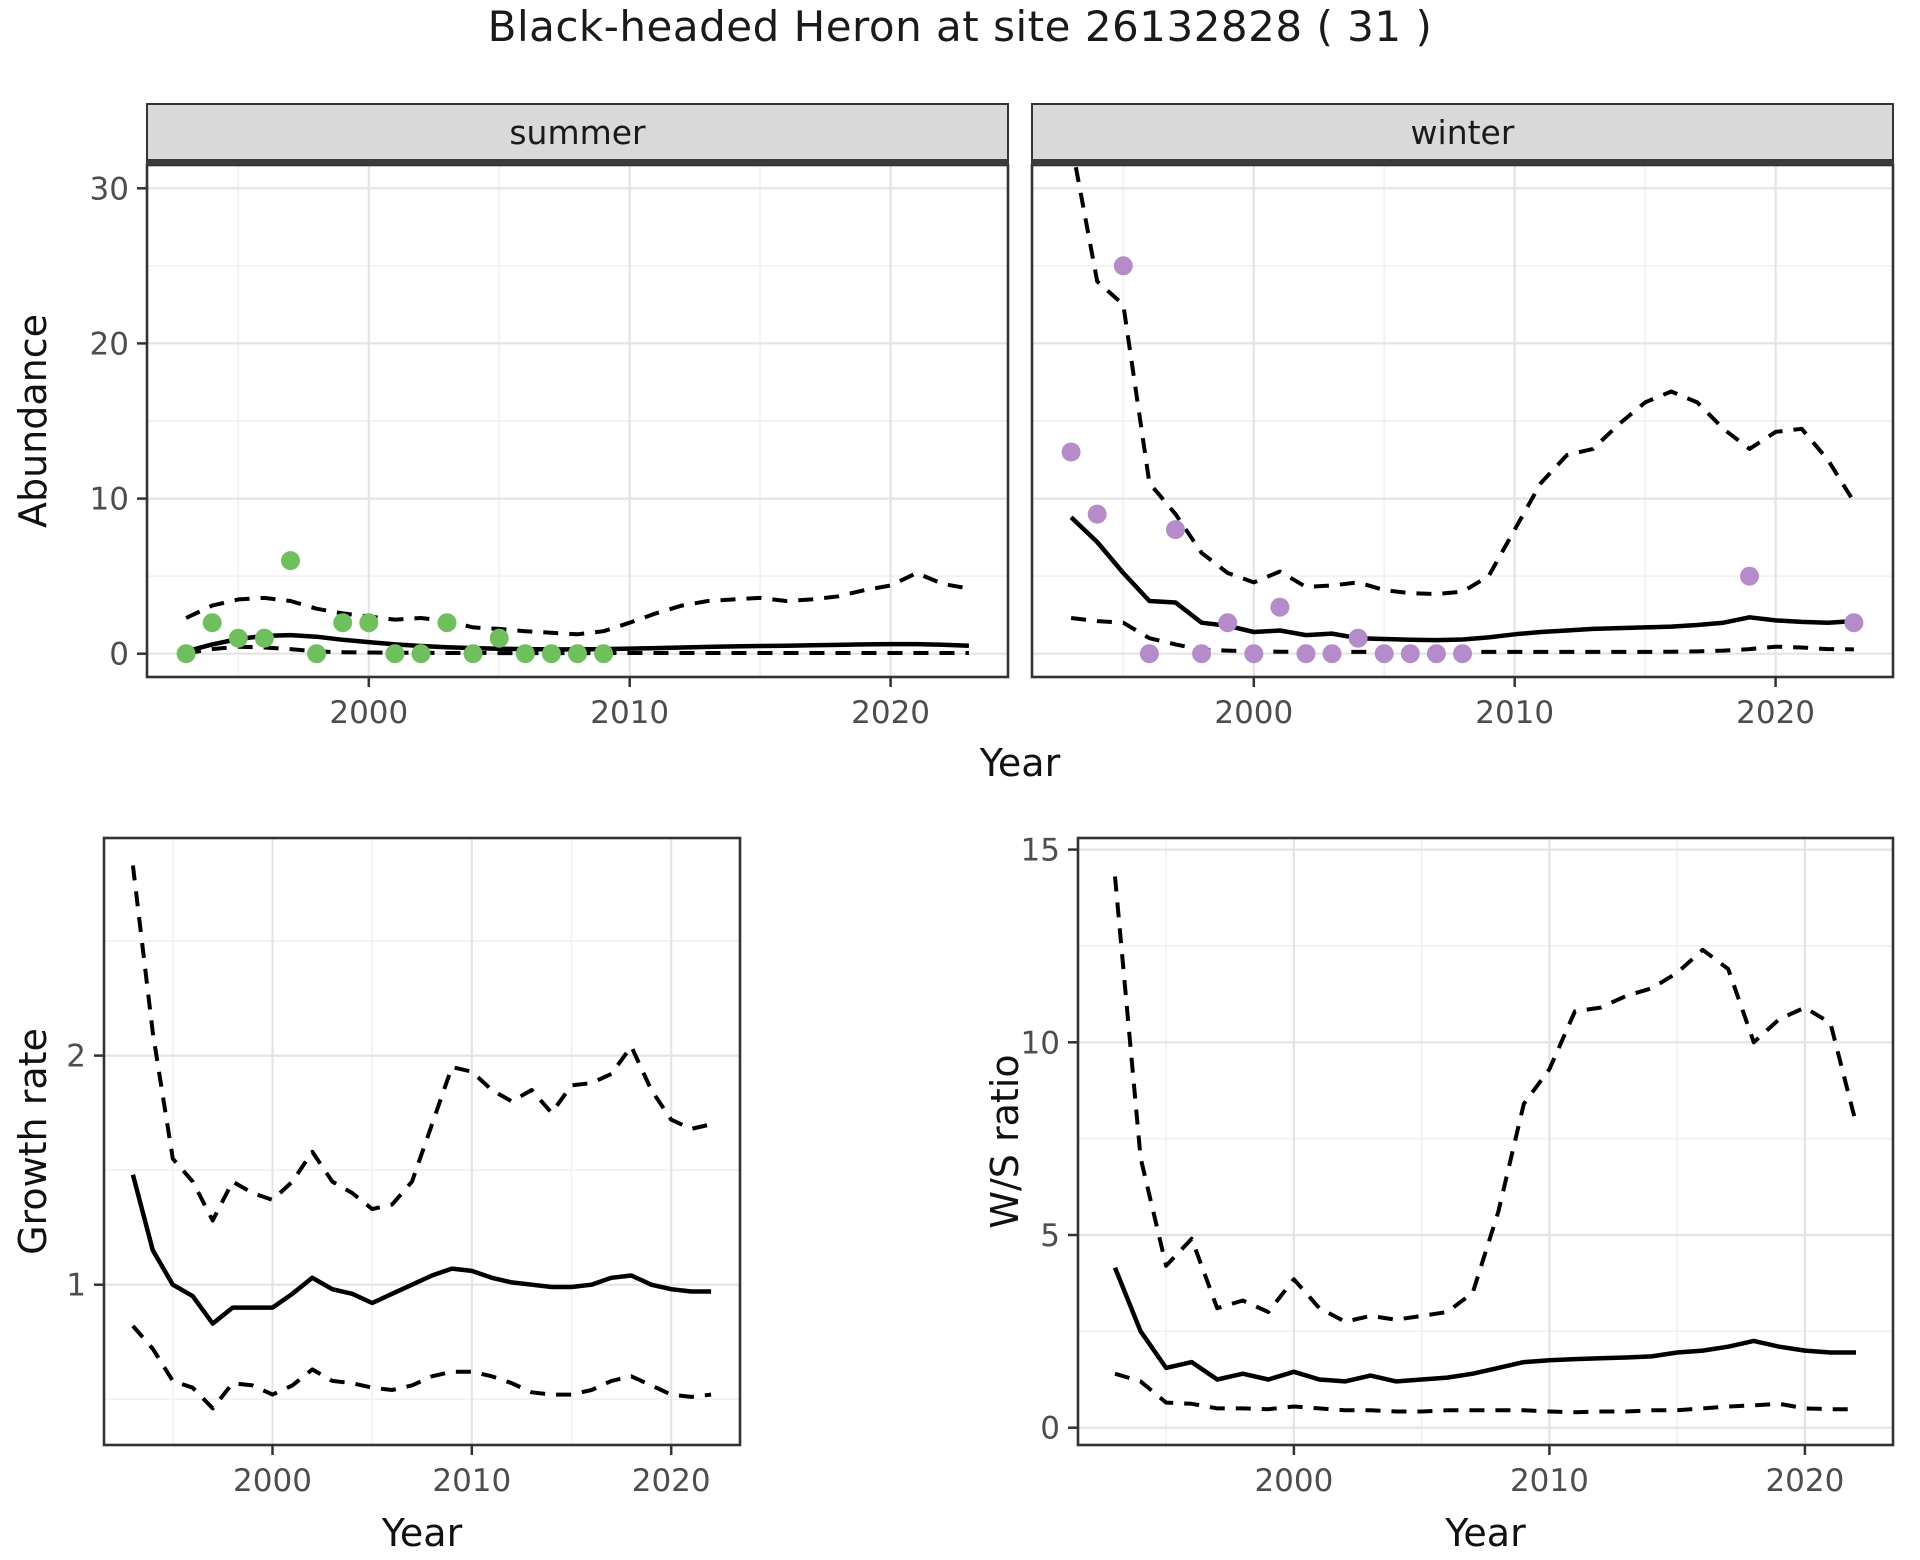  I want to click on abundance-winter-observed-points, so click(1462, 460).